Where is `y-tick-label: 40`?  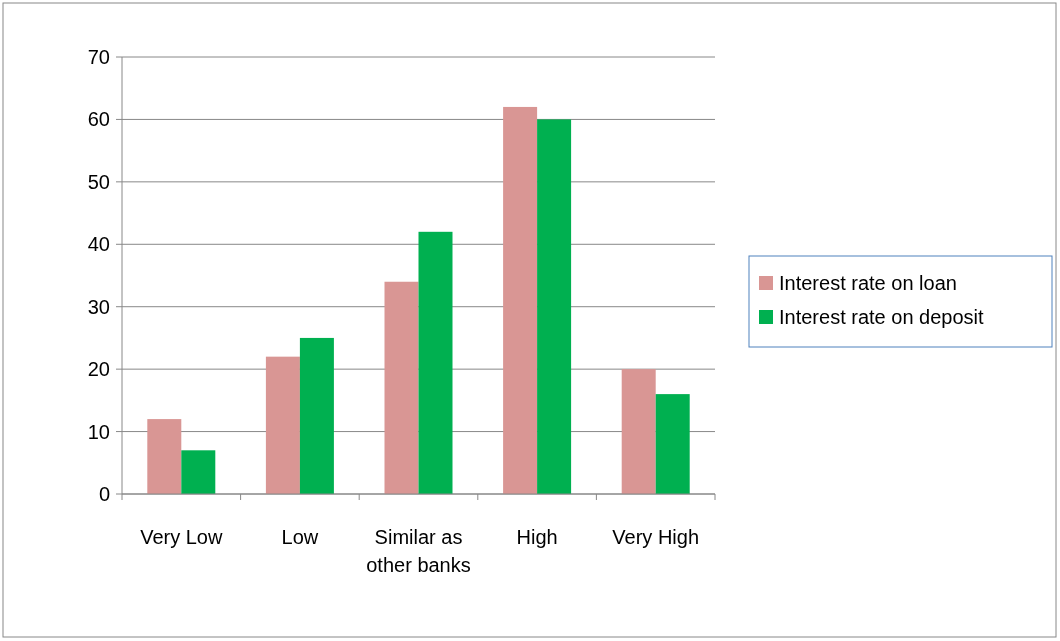 y-tick-label: 40 is located at coordinates (98, 244).